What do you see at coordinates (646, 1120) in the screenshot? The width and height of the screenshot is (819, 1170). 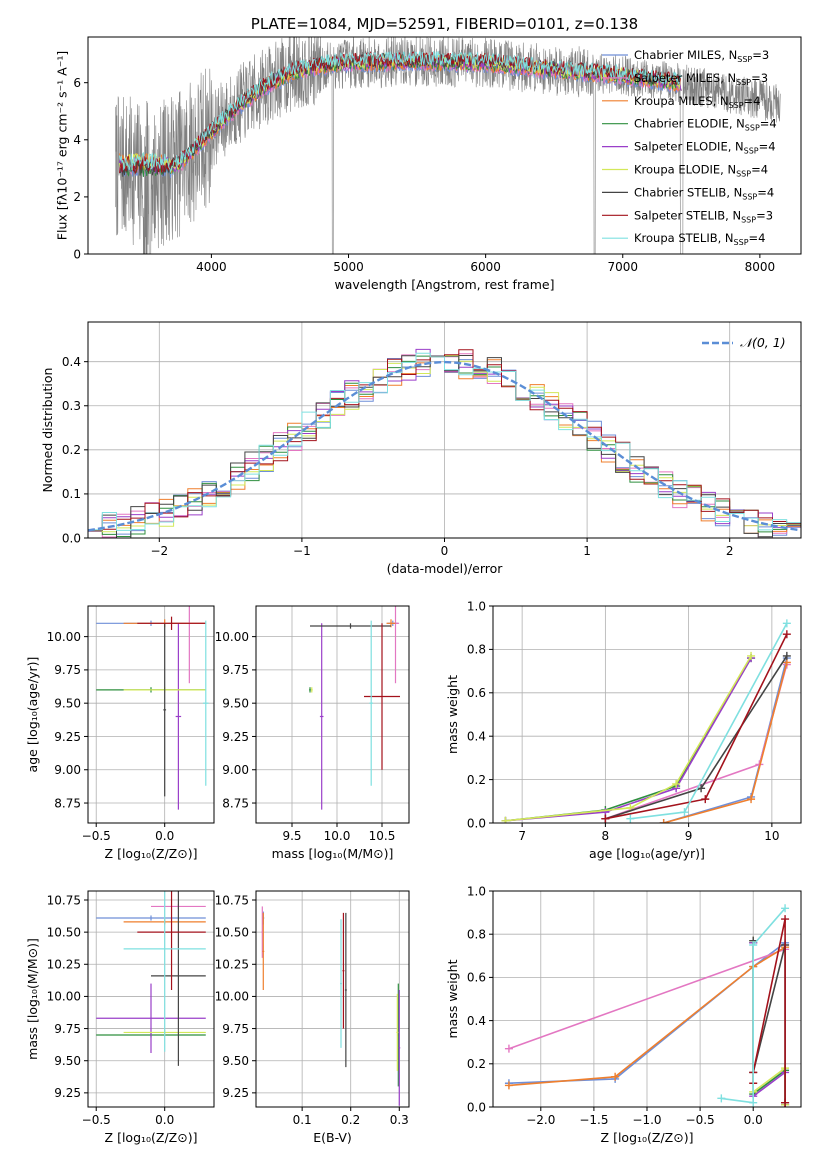 I see `x-tick-label: −1.0` at bounding box center [646, 1120].